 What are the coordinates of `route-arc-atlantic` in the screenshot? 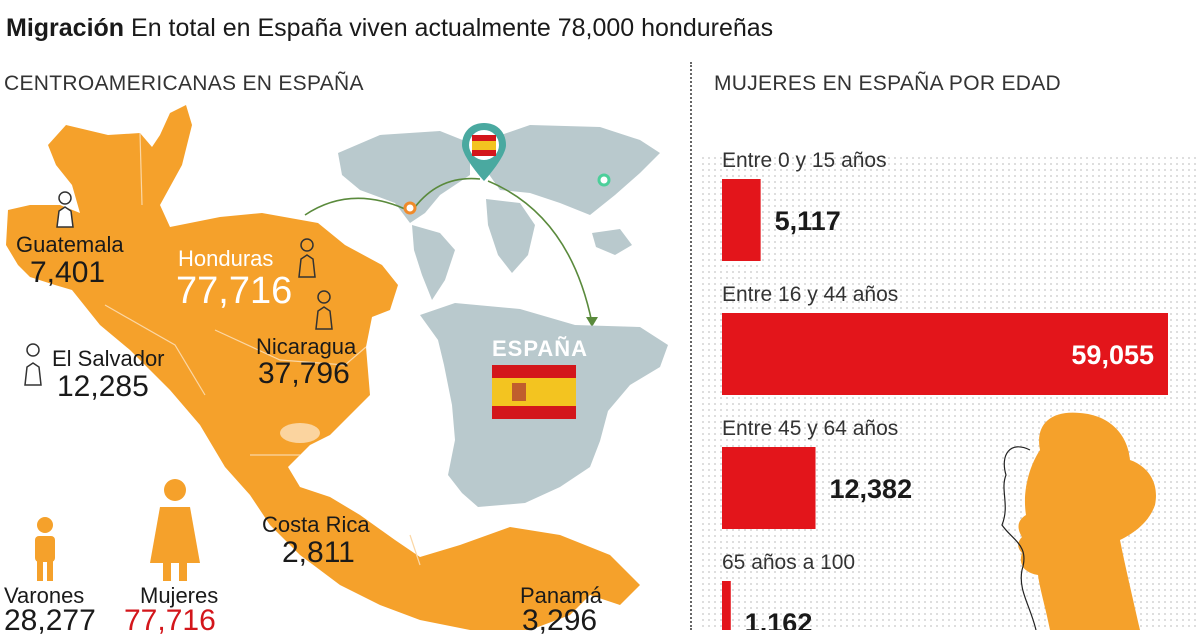 It's located at (447, 192).